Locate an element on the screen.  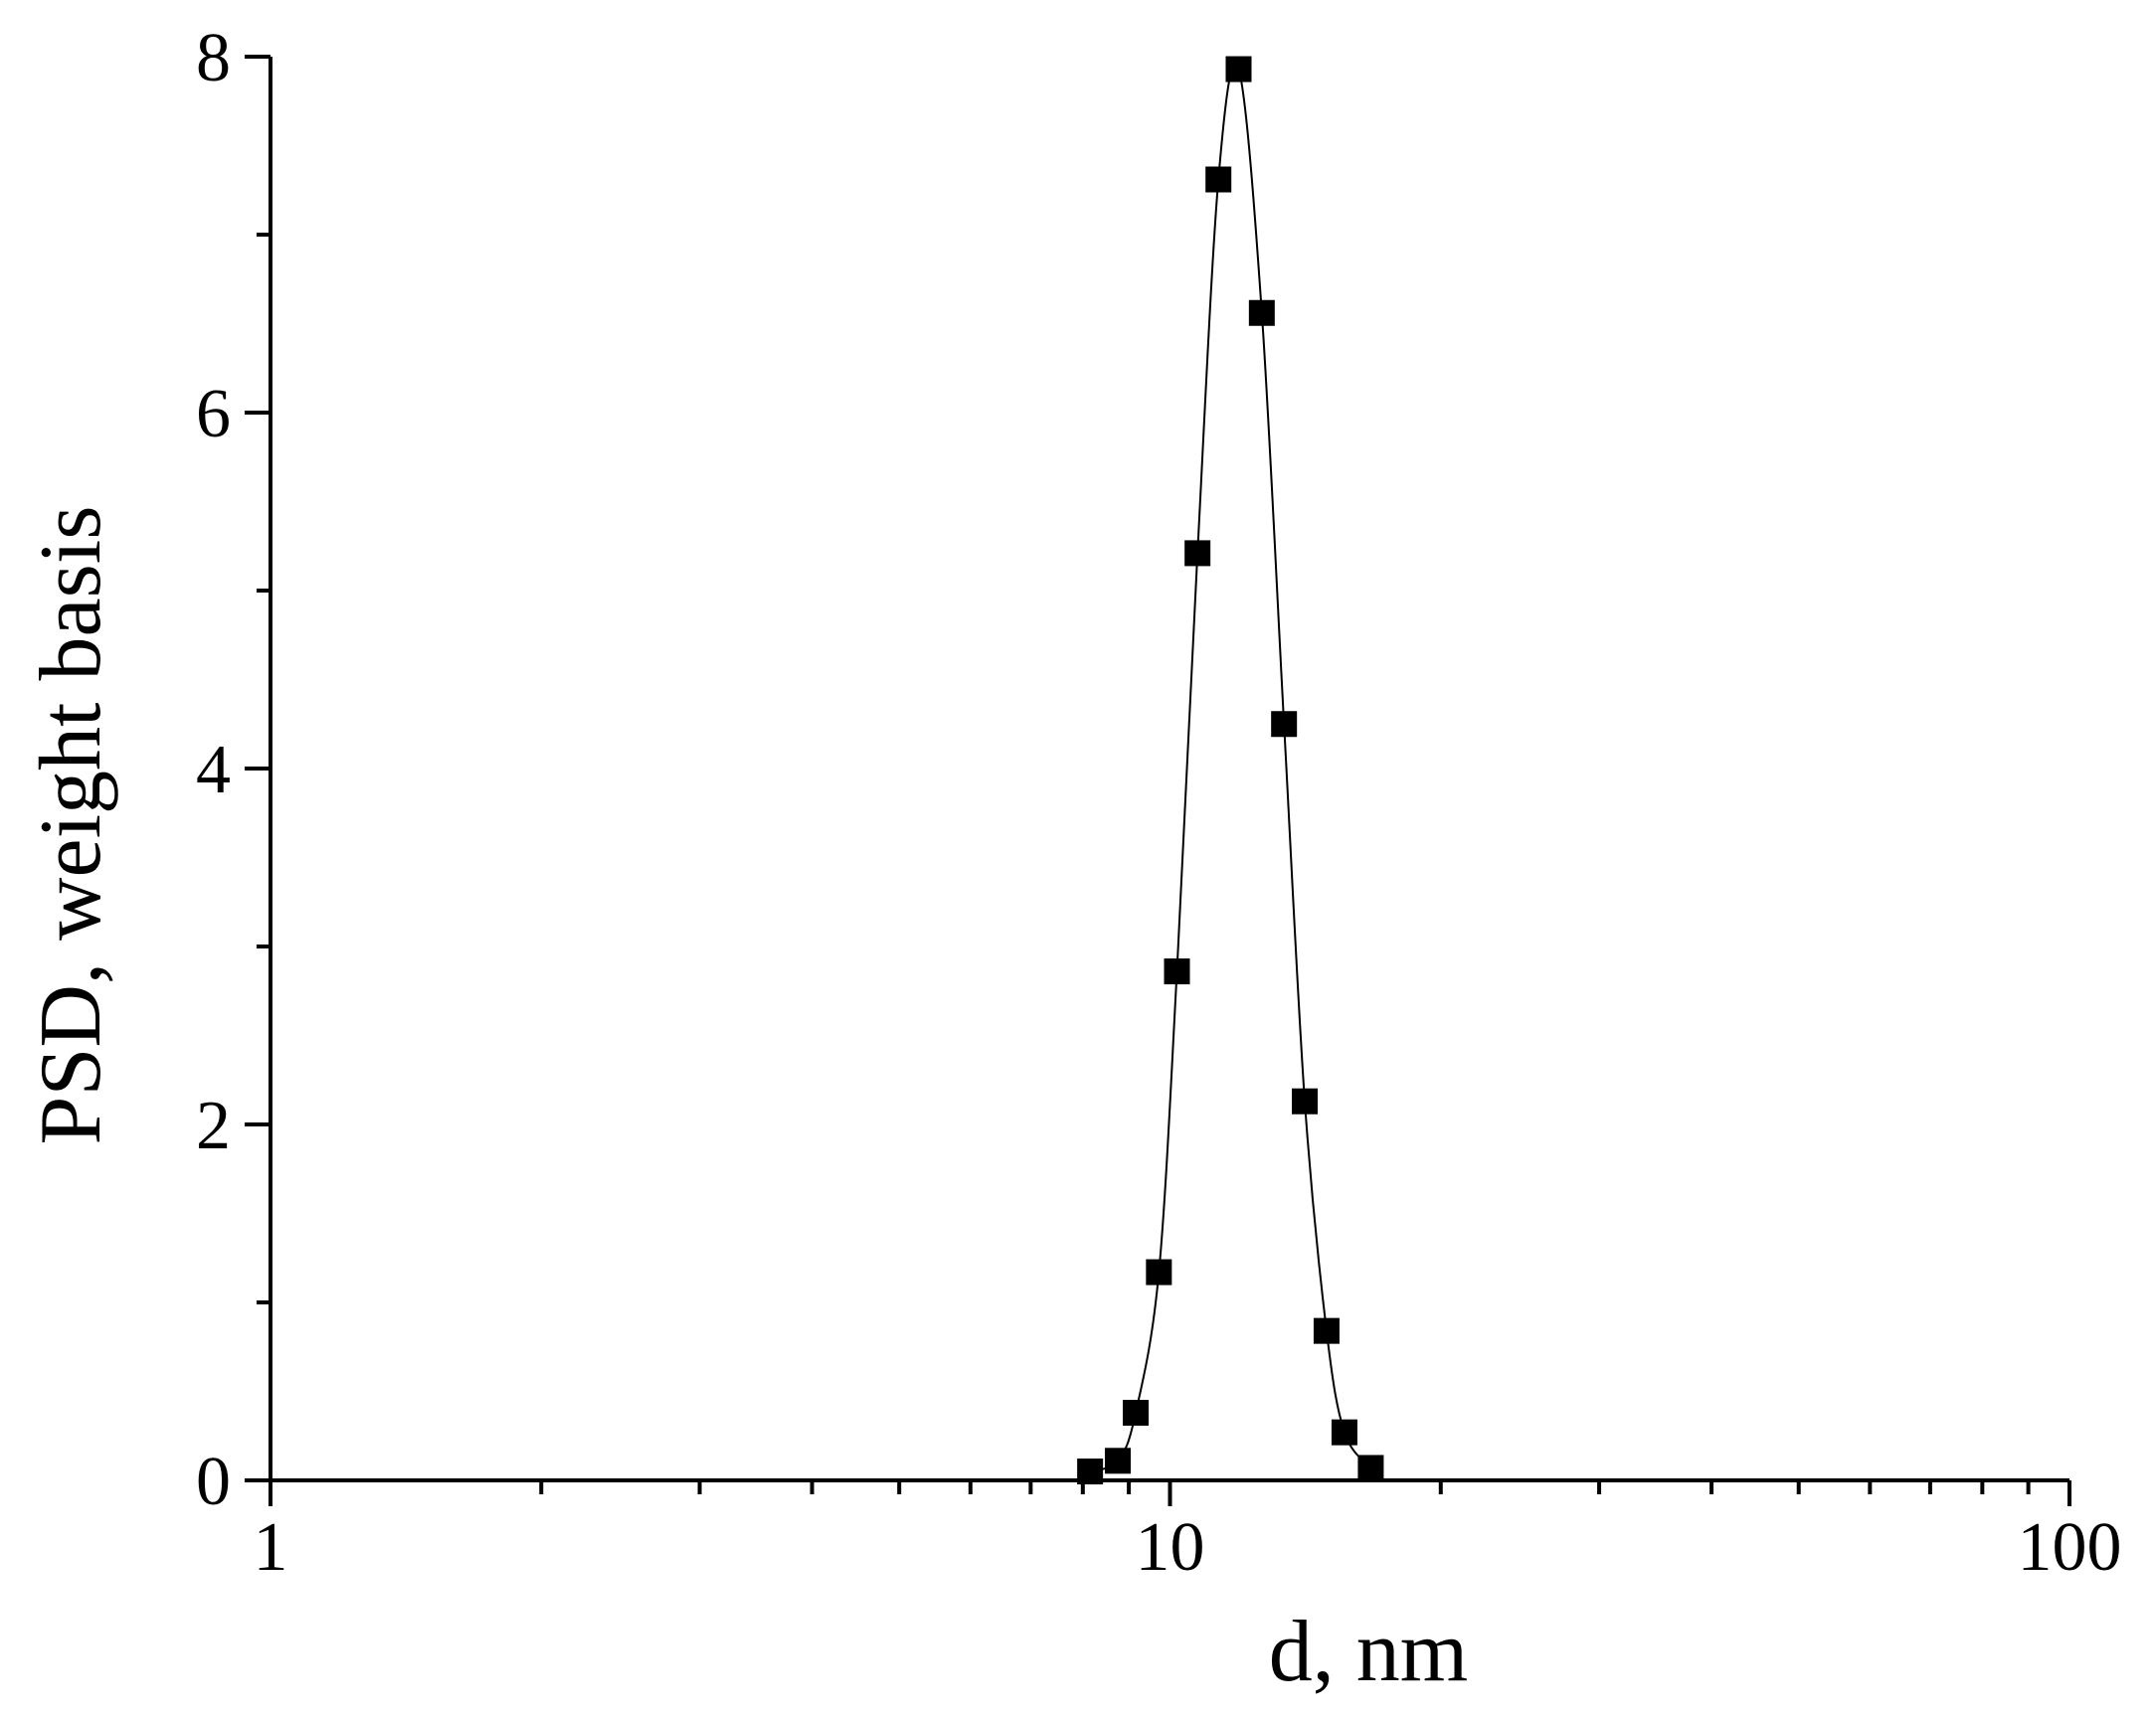
y-axis-label: PSD, weight basis is located at coordinates (71, 825).